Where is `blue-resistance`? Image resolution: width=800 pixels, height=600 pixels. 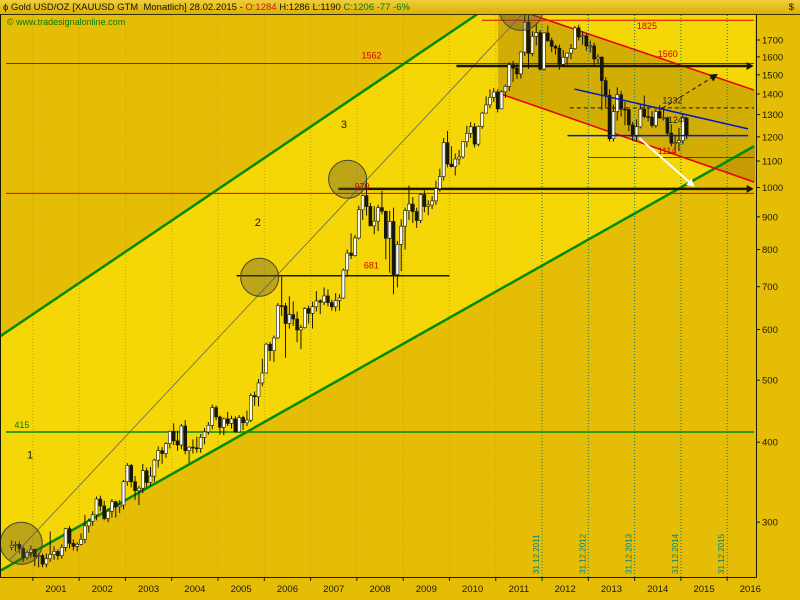
blue-resistance is located at coordinates (661, 109).